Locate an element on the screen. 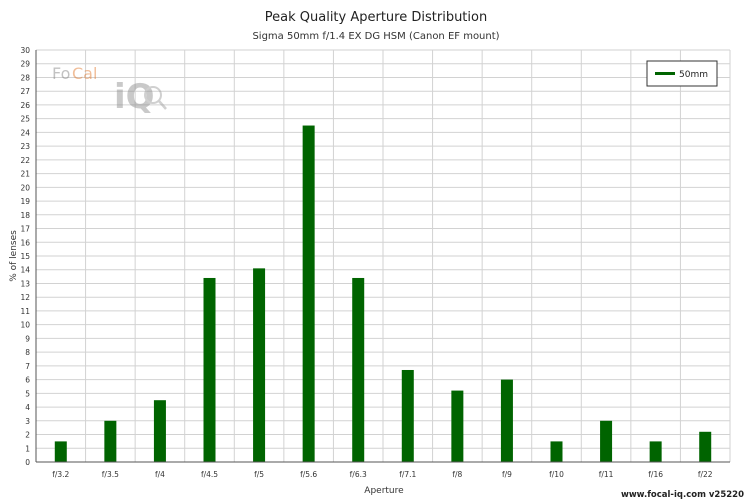  y-tick-label: 27 is located at coordinates (25, 91).